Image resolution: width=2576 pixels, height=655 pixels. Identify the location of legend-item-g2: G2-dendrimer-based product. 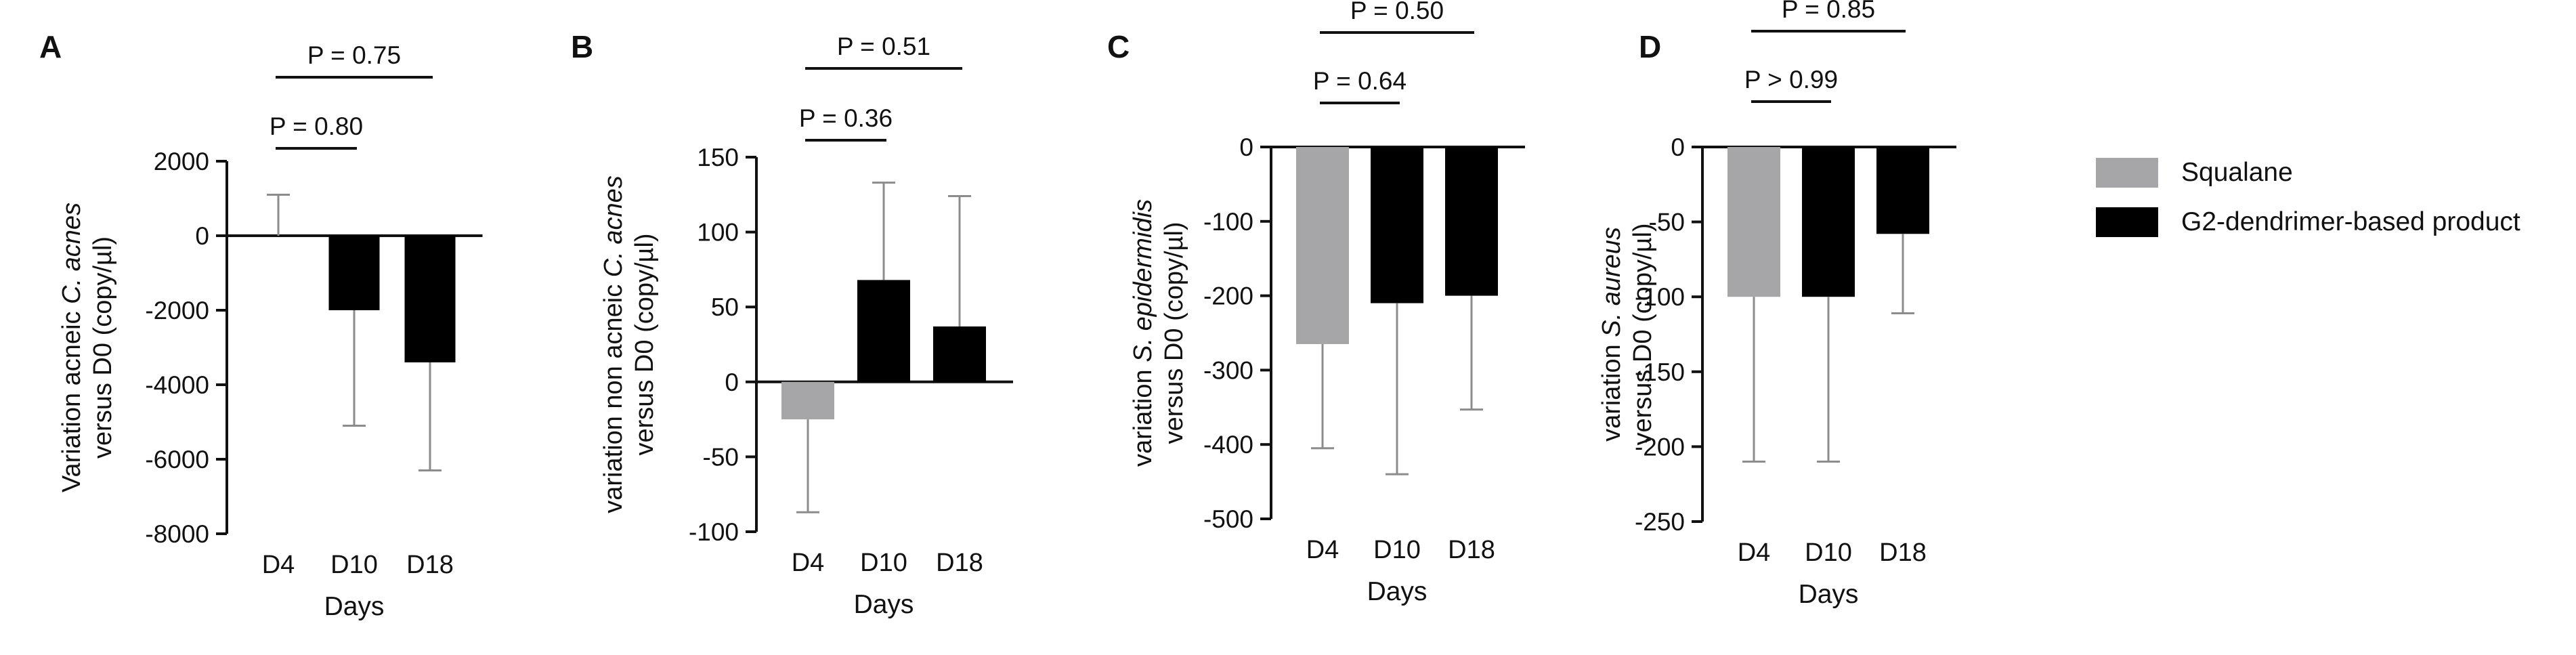
(2336, 222).